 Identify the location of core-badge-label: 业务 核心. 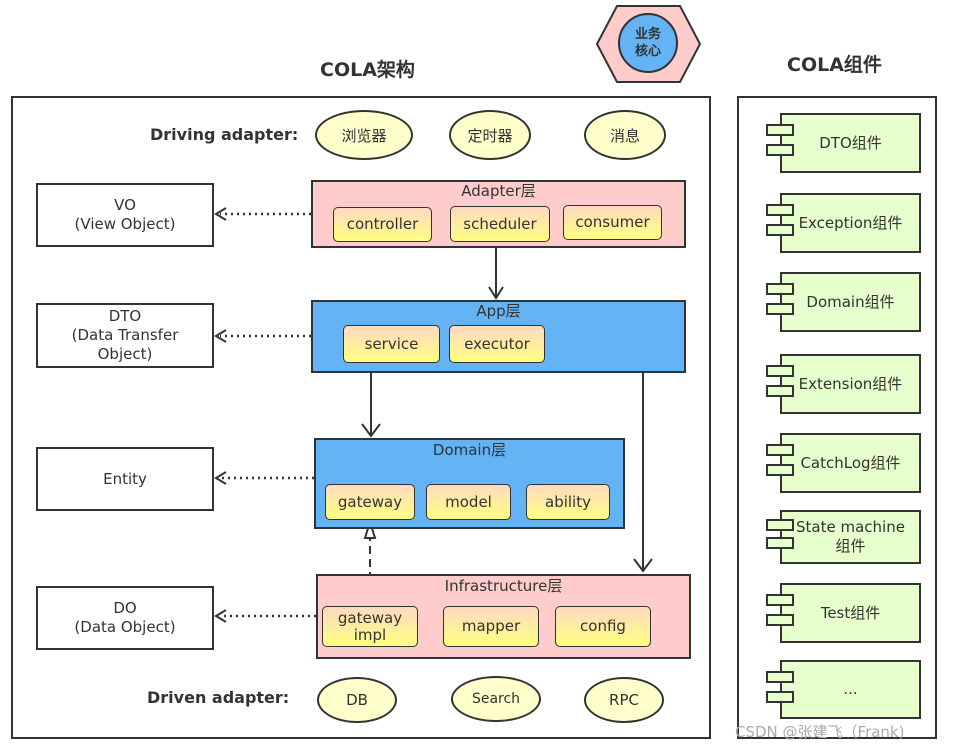
(647, 43).